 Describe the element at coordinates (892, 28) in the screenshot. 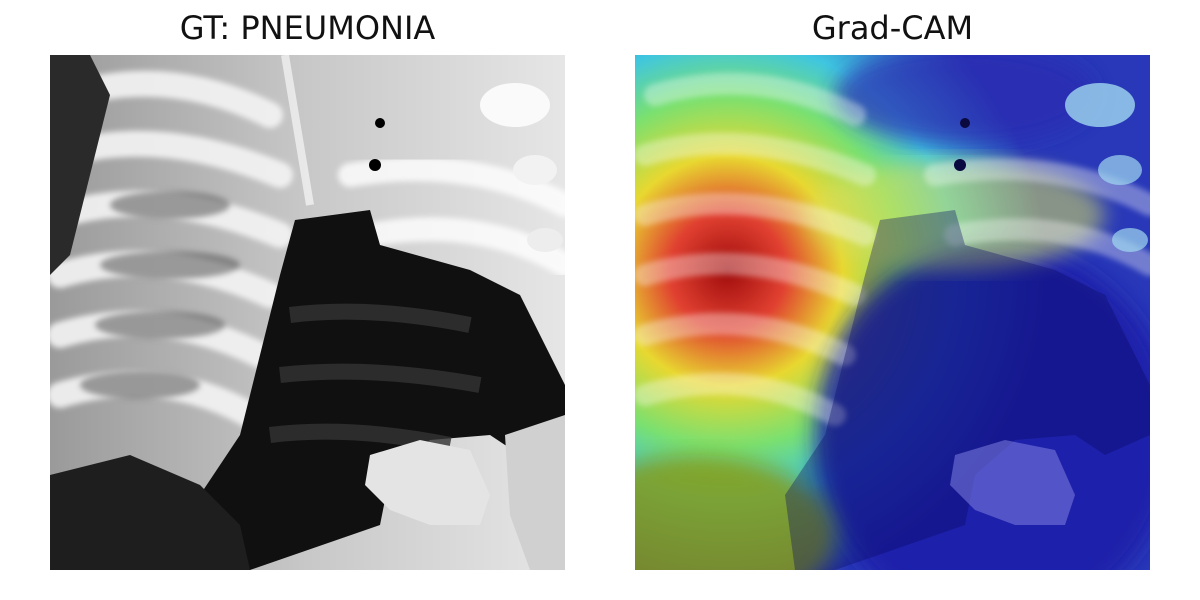

I see `panel-title-gradcam: Grad-CAM` at that location.